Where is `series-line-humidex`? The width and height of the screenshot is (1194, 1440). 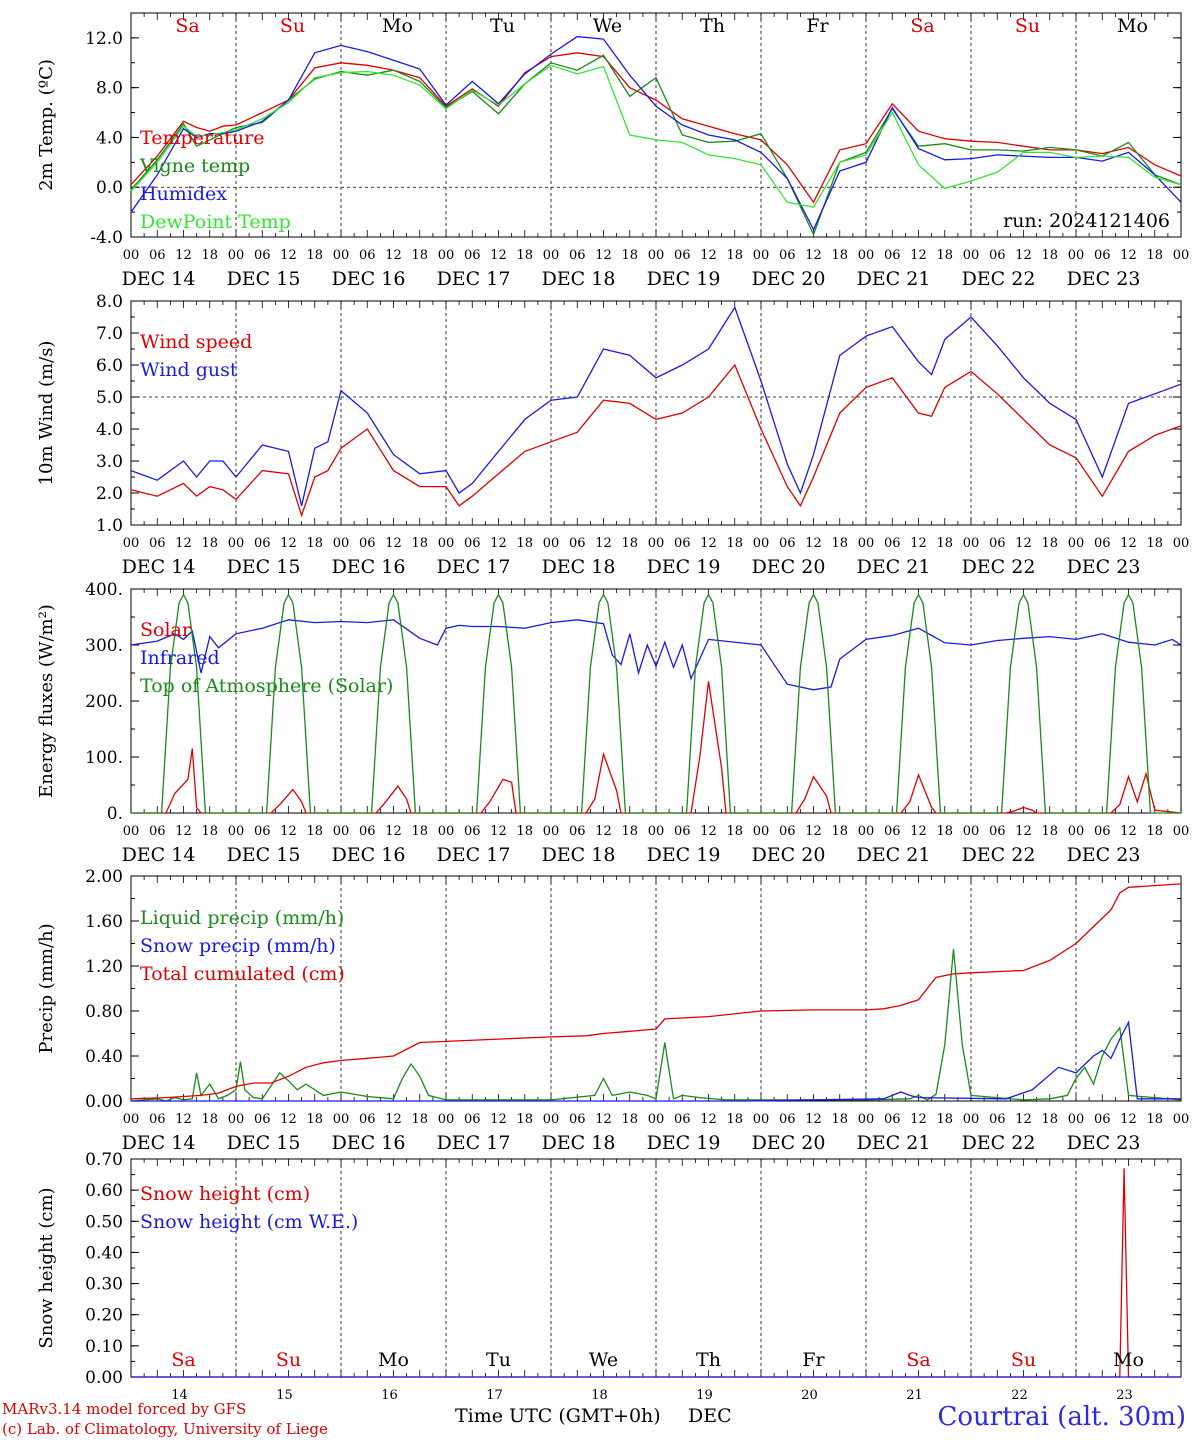 series-line-humidex is located at coordinates (656, 133).